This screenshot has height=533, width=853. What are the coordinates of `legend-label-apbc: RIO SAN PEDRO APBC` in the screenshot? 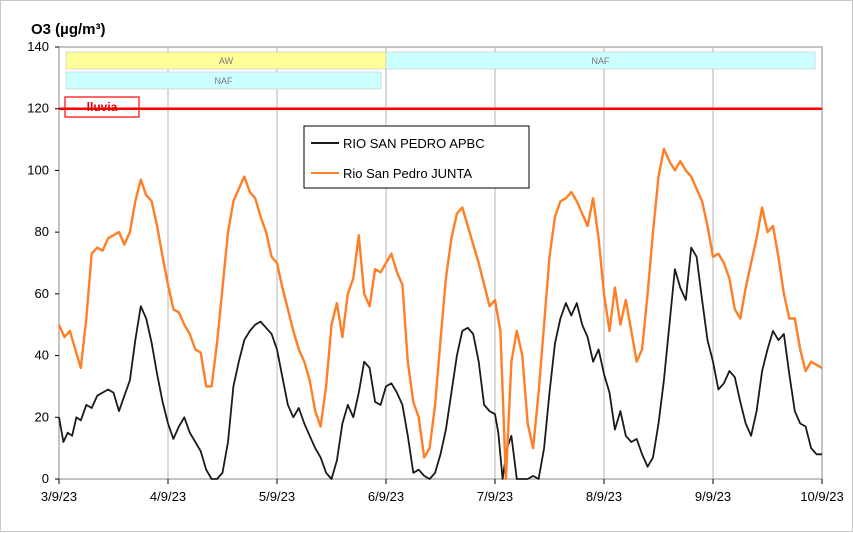 It's located at (414, 143).